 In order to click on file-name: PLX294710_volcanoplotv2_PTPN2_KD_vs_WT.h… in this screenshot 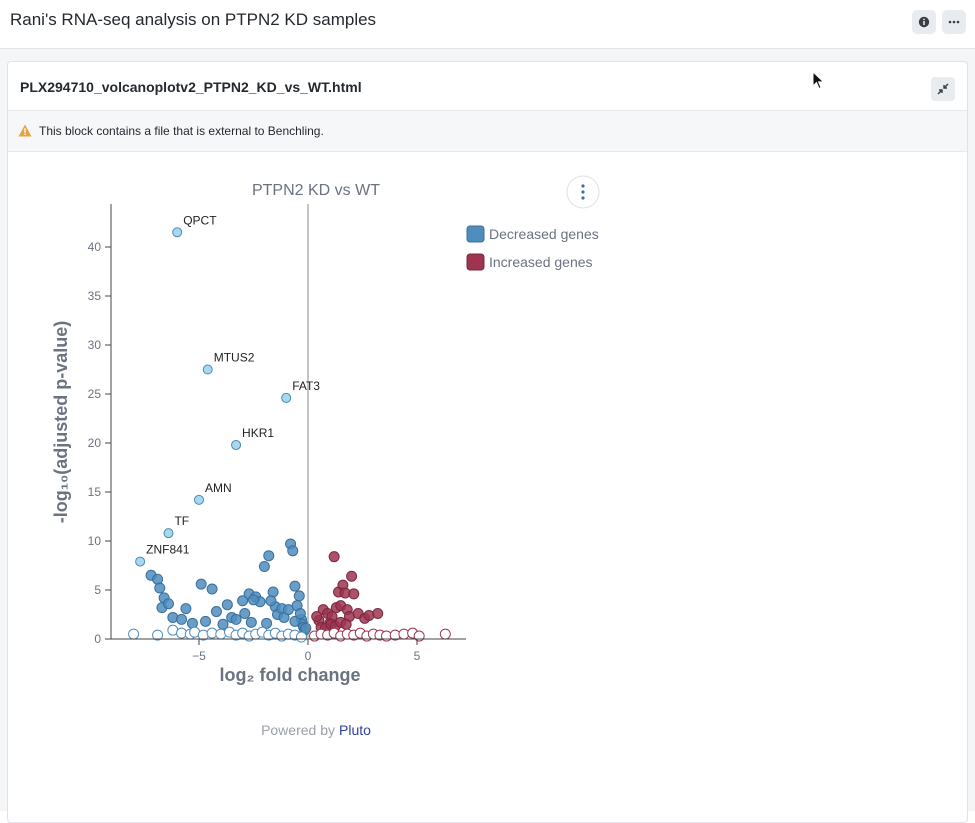, I will do `click(191, 87)`.